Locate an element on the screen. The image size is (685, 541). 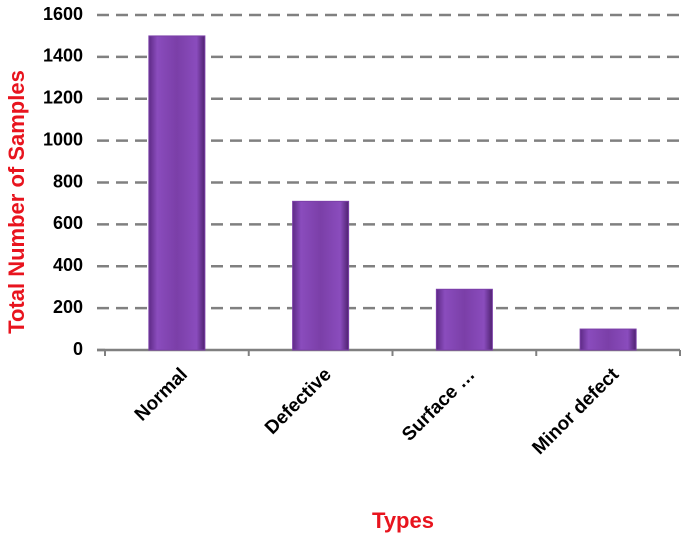
y-tick-label: 600 is located at coordinates (68, 223).